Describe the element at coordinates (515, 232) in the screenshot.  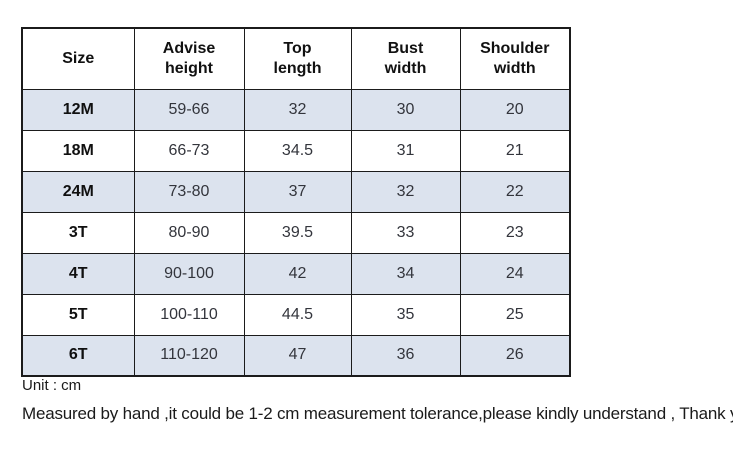
I see `shoulder-width-value: 23` at that location.